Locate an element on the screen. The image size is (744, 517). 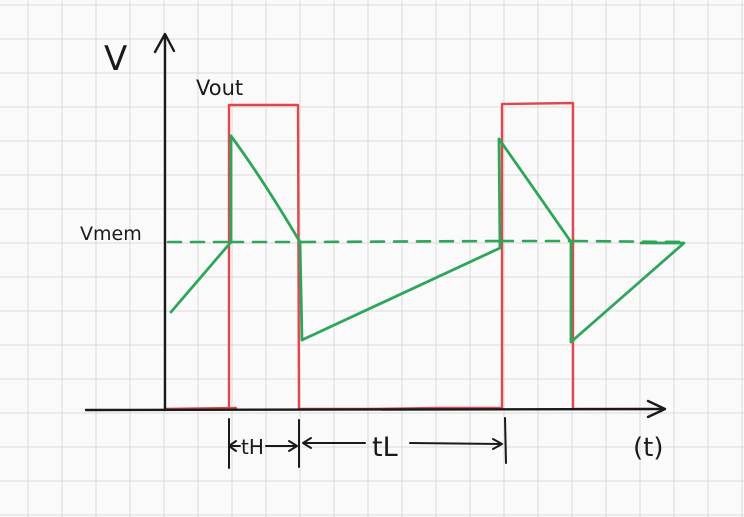
t-low-arrow-left is located at coordinates (334, 443).